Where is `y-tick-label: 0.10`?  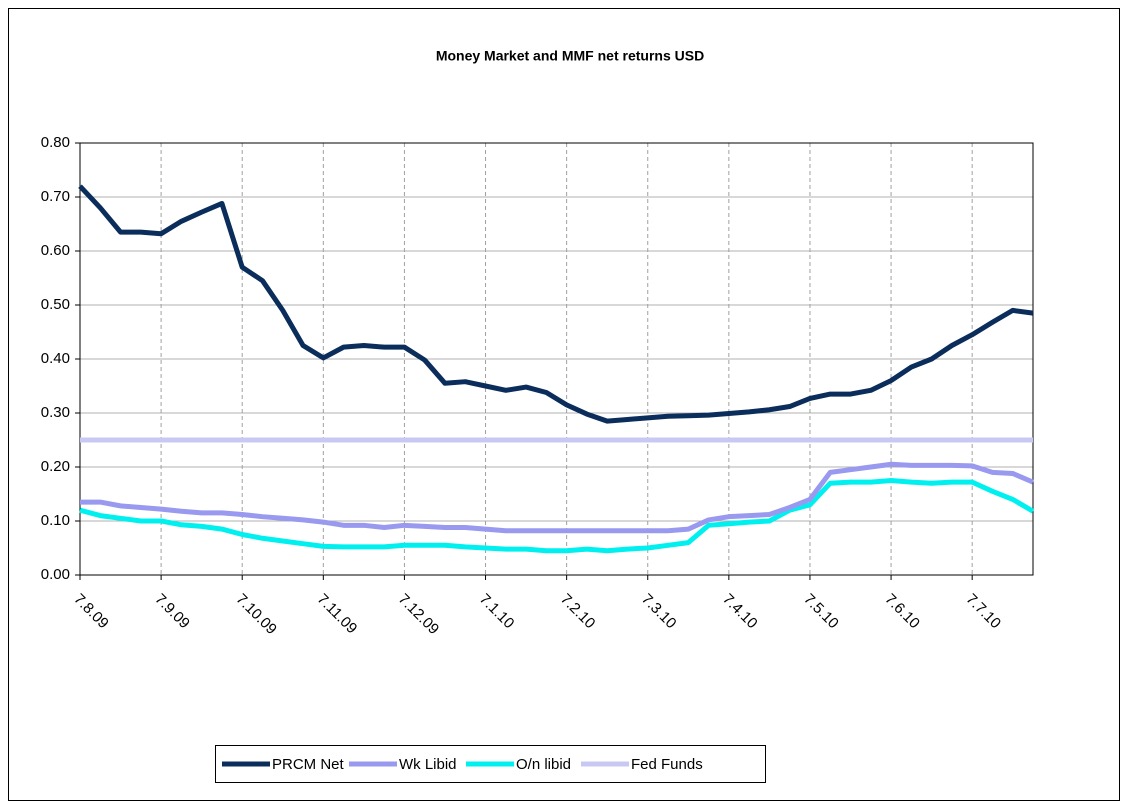
y-tick-label: 0.10 is located at coordinates (55, 520).